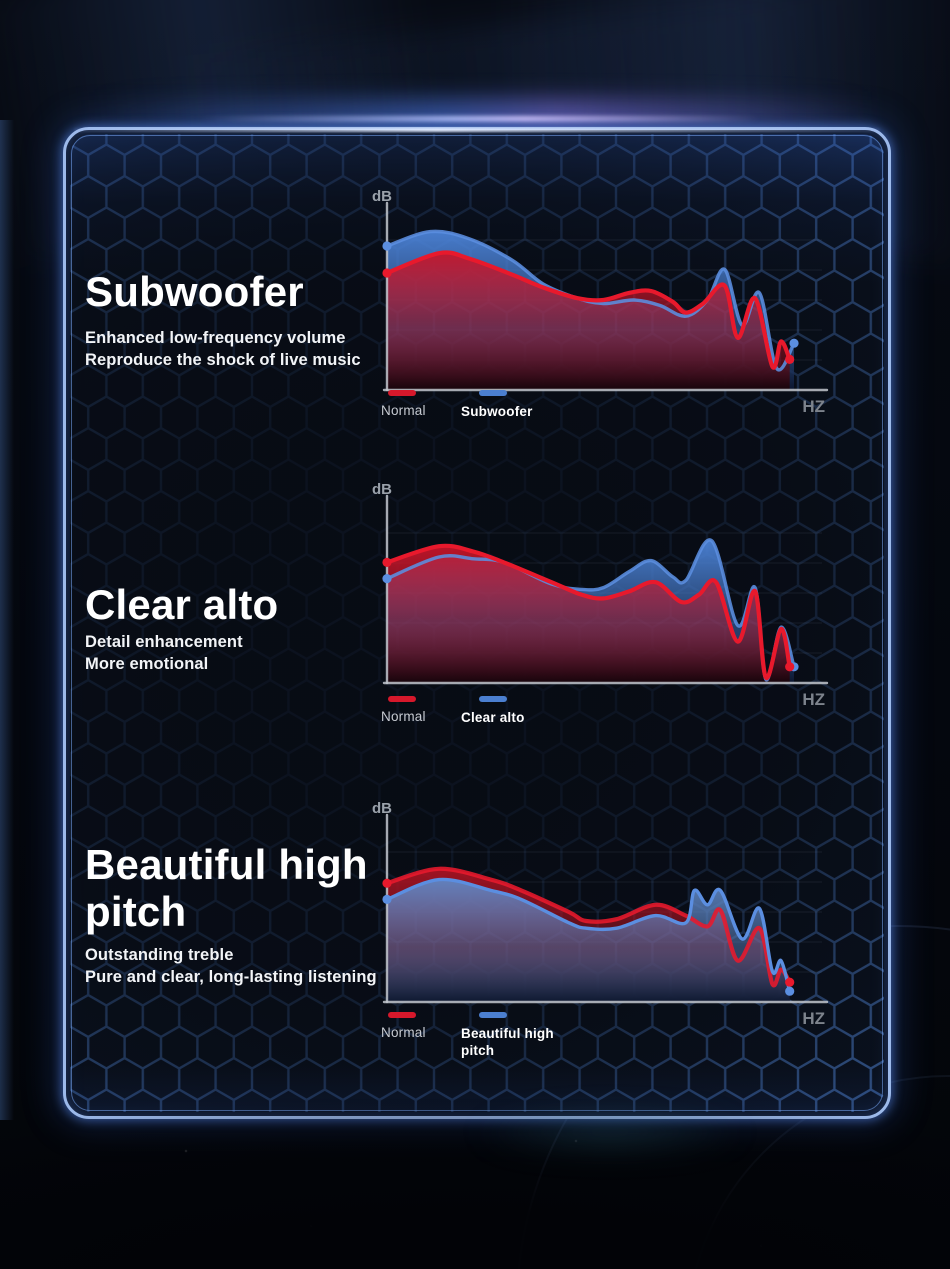  Describe the element at coordinates (610, 1132) in the screenshot. I see `under-panel-glow` at that location.